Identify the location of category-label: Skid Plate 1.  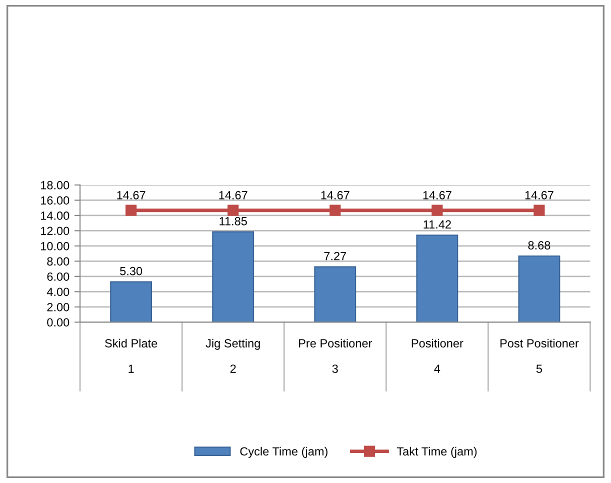
(131, 355).